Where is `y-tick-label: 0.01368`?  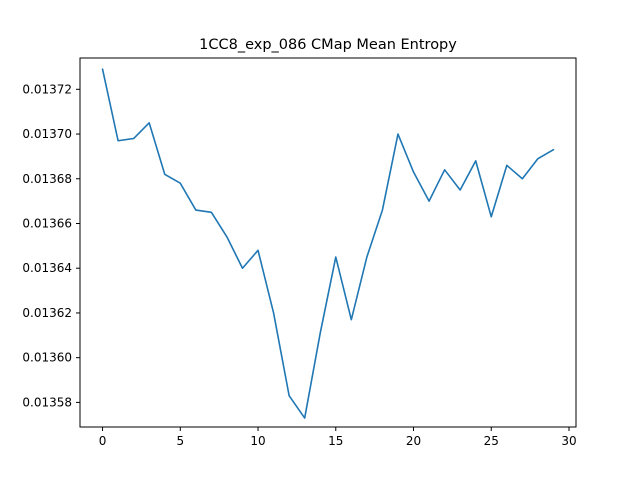 y-tick-label: 0.01368 is located at coordinates (47, 179).